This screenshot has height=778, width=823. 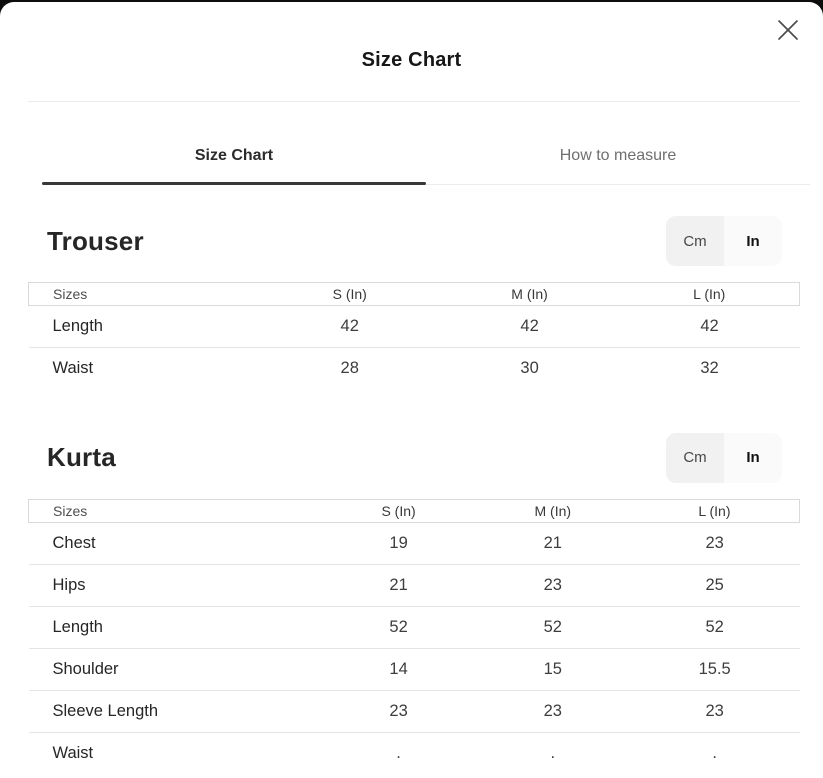 I want to click on table-row: Sleeve Length 23 23 23, so click(x=414, y=711).